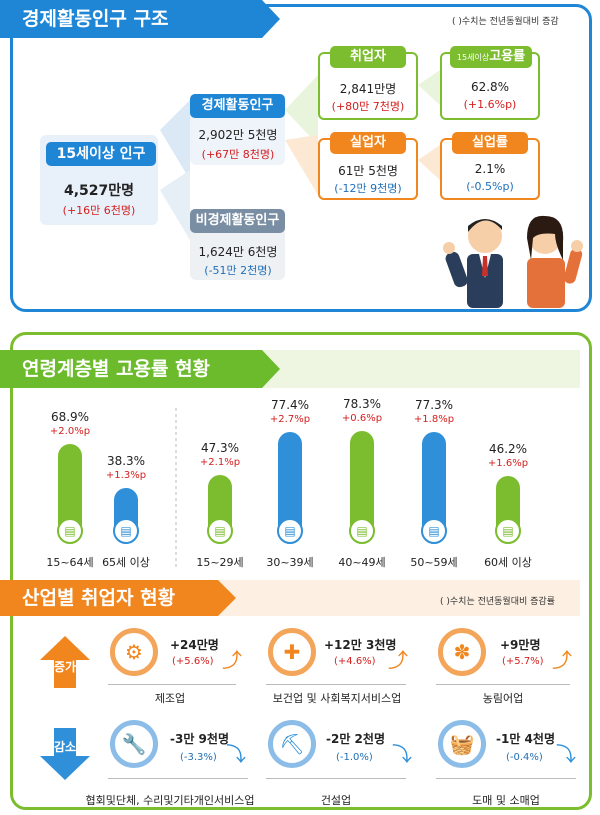 The height and width of the screenshot is (815, 600). I want to click on age-bar-1-value: 68.9%, so click(70, 417).